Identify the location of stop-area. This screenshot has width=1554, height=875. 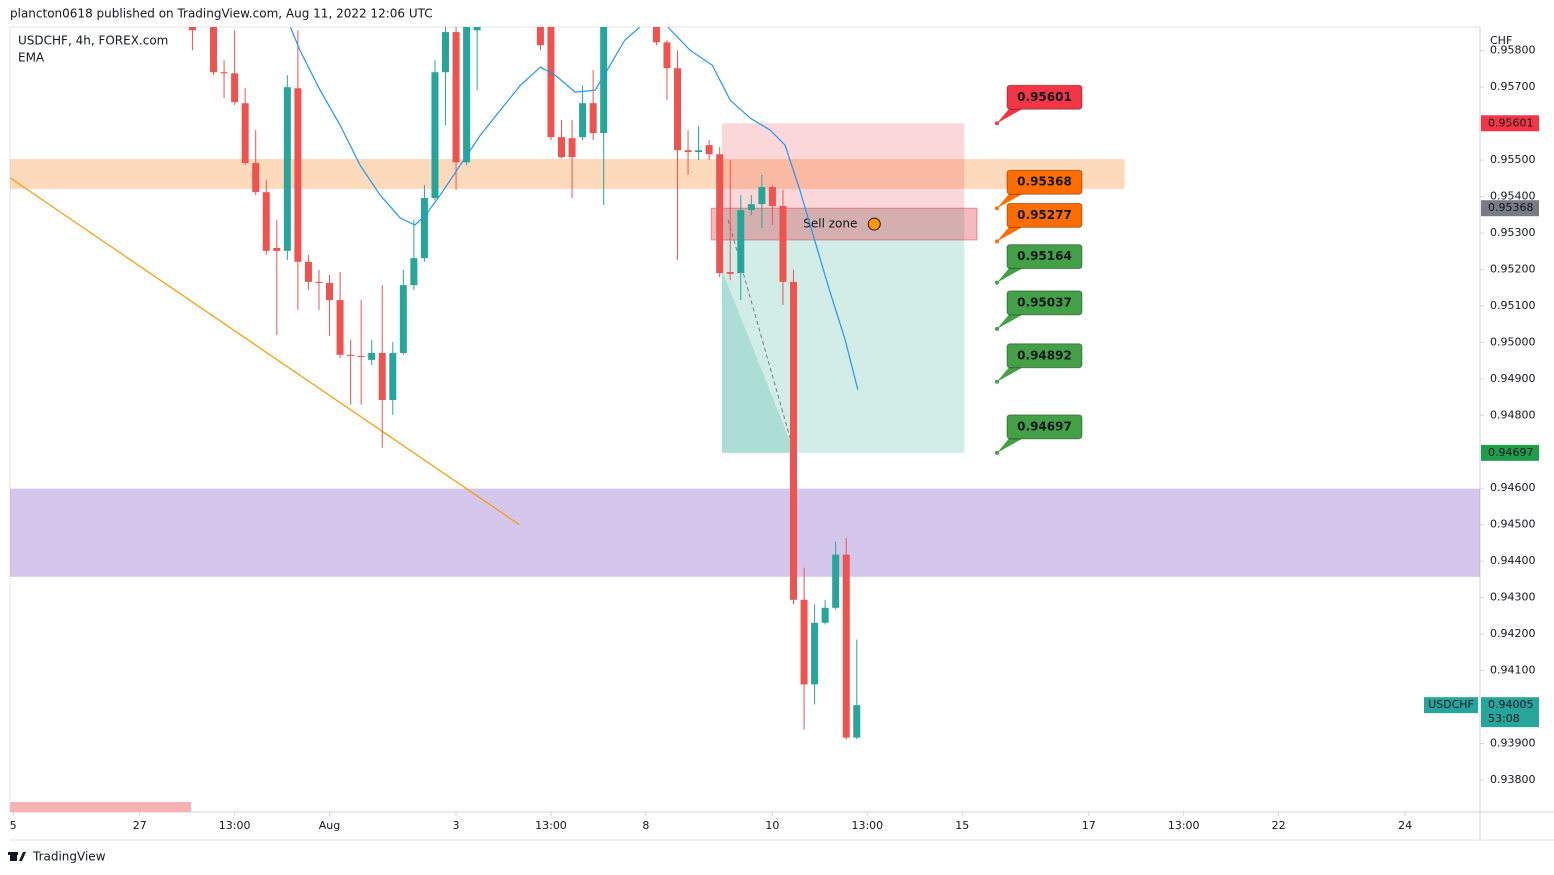
(843, 166).